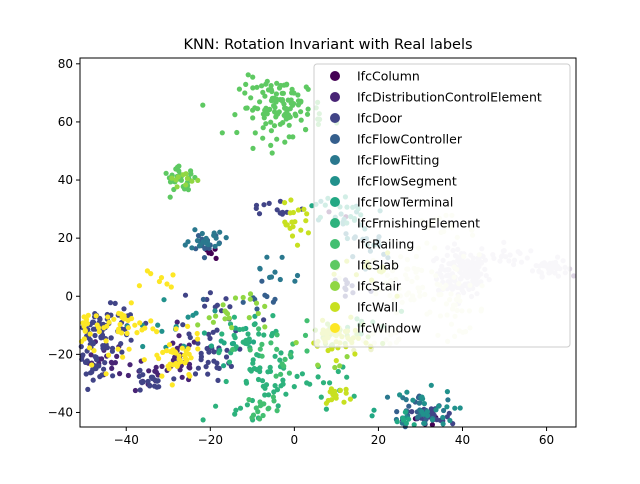 The image size is (640, 484). What do you see at coordinates (407, 181) in the screenshot?
I see `legend-label: IfcFlowSegment` at bounding box center [407, 181].